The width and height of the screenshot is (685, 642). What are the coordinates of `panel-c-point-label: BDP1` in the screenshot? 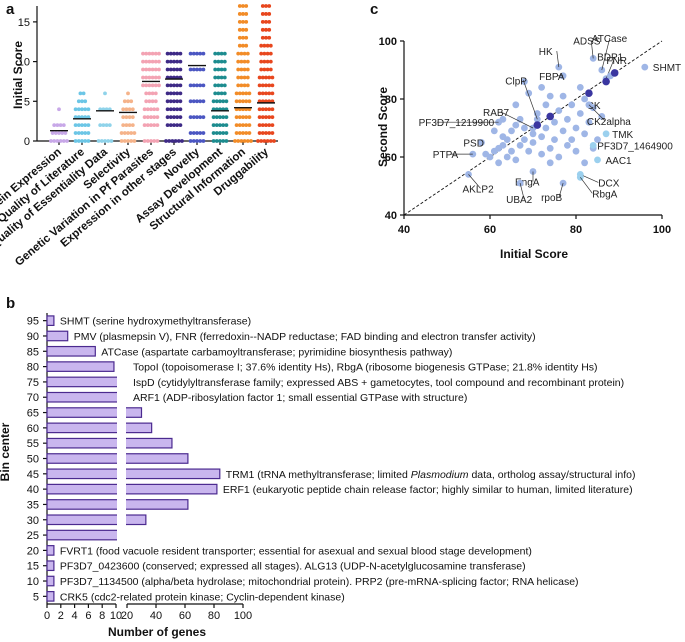 It's located at (610, 58).